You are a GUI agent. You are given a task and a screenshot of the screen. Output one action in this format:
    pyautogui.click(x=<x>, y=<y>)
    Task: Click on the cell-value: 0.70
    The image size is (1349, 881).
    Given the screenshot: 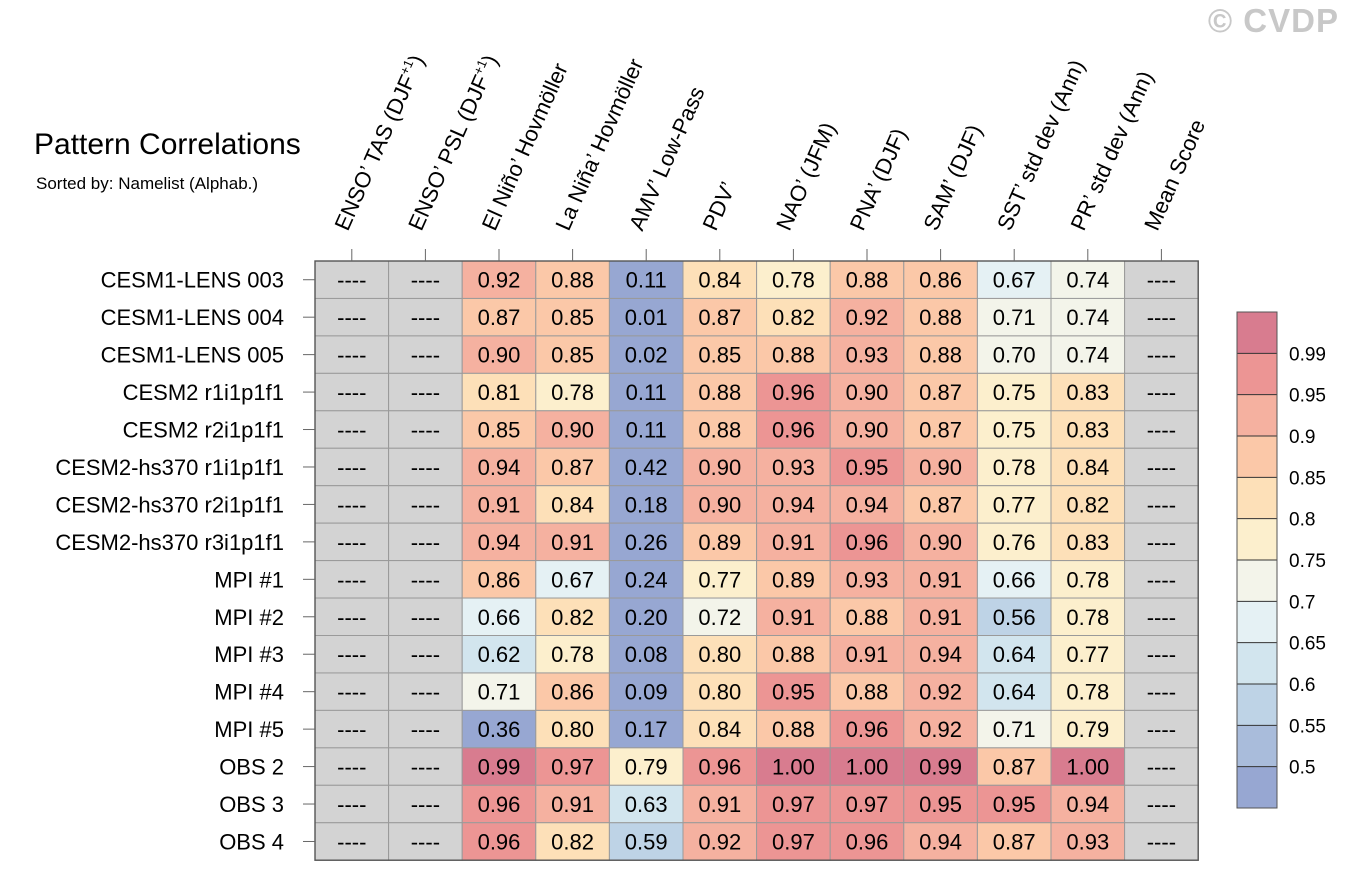 What is the action you would take?
    pyautogui.click(x=1014, y=355)
    